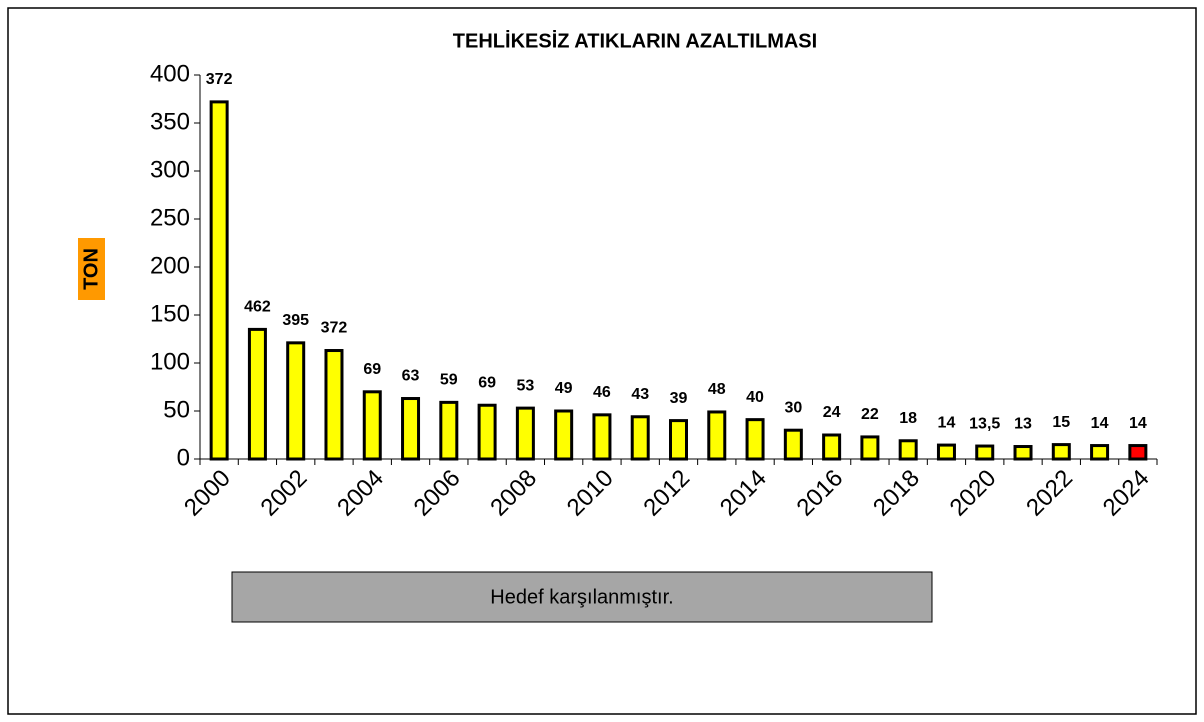 This screenshot has width=1204, height=722. What do you see at coordinates (170, 217) in the screenshot?
I see `y-tick-label: 250` at bounding box center [170, 217].